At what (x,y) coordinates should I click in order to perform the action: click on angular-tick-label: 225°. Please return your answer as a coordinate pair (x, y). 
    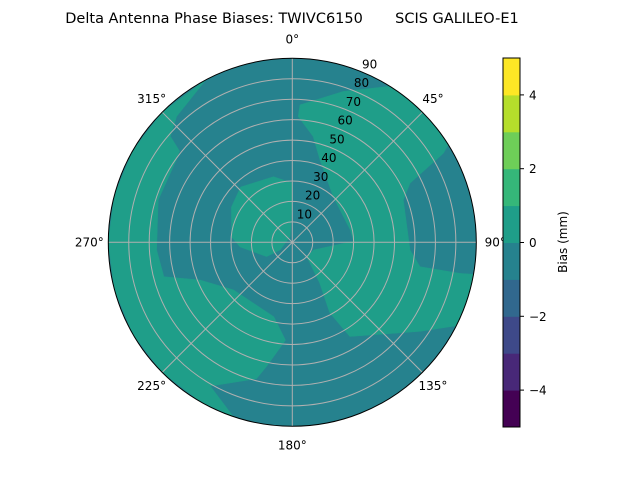
    Looking at the image, I should click on (151, 386).